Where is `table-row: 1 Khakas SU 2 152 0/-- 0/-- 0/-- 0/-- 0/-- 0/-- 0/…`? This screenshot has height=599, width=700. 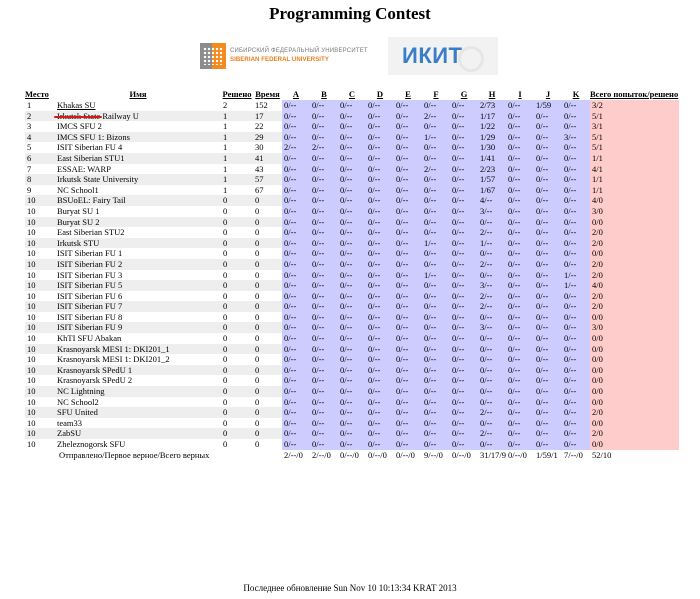 table-row: 1 Khakas SU 2 152 0/-- 0/-- 0/-- 0/-- 0/-- 0/-- 0/… is located at coordinates (352, 105).